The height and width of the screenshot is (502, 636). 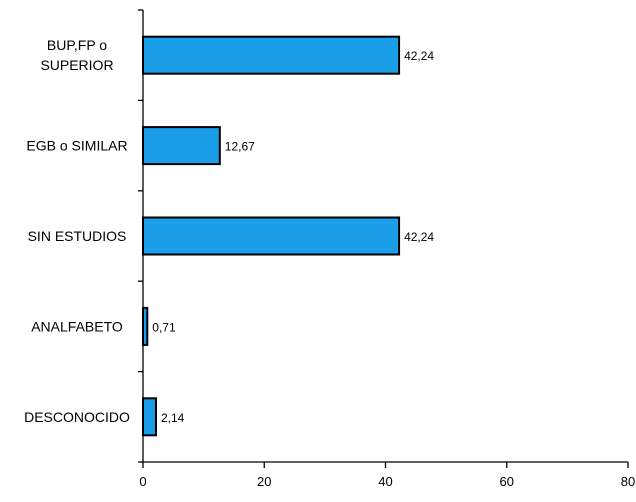 What do you see at coordinates (173, 418) in the screenshot?
I see `value-label: 2,14` at bounding box center [173, 418].